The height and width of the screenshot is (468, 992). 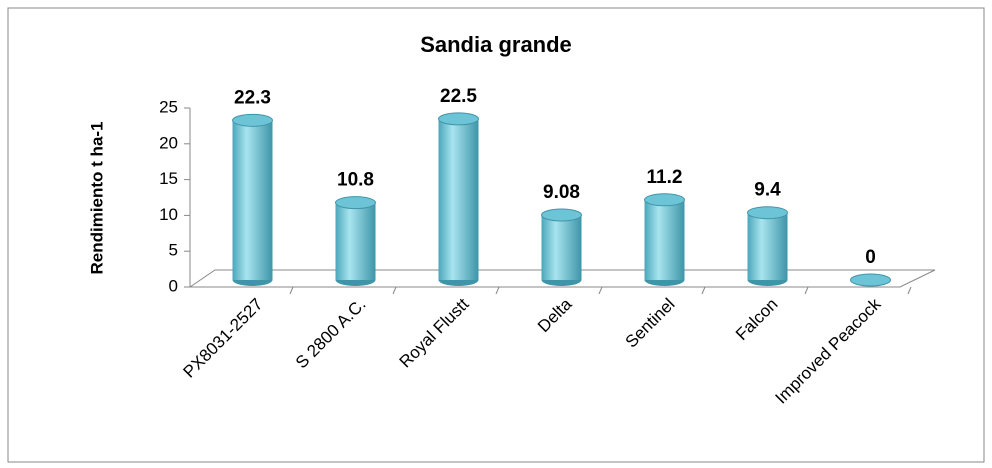 What do you see at coordinates (767, 190) in the screenshot?
I see `data-label: 9.4` at bounding box center [767, 190].